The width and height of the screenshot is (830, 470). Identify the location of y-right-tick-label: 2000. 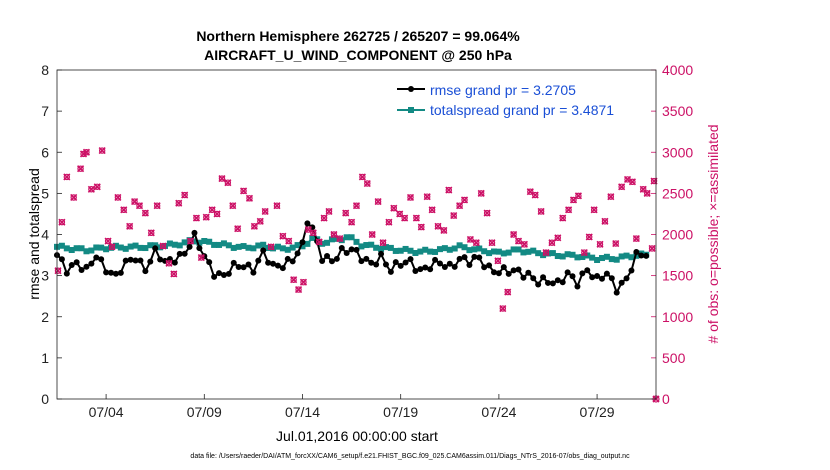
(677, 235).